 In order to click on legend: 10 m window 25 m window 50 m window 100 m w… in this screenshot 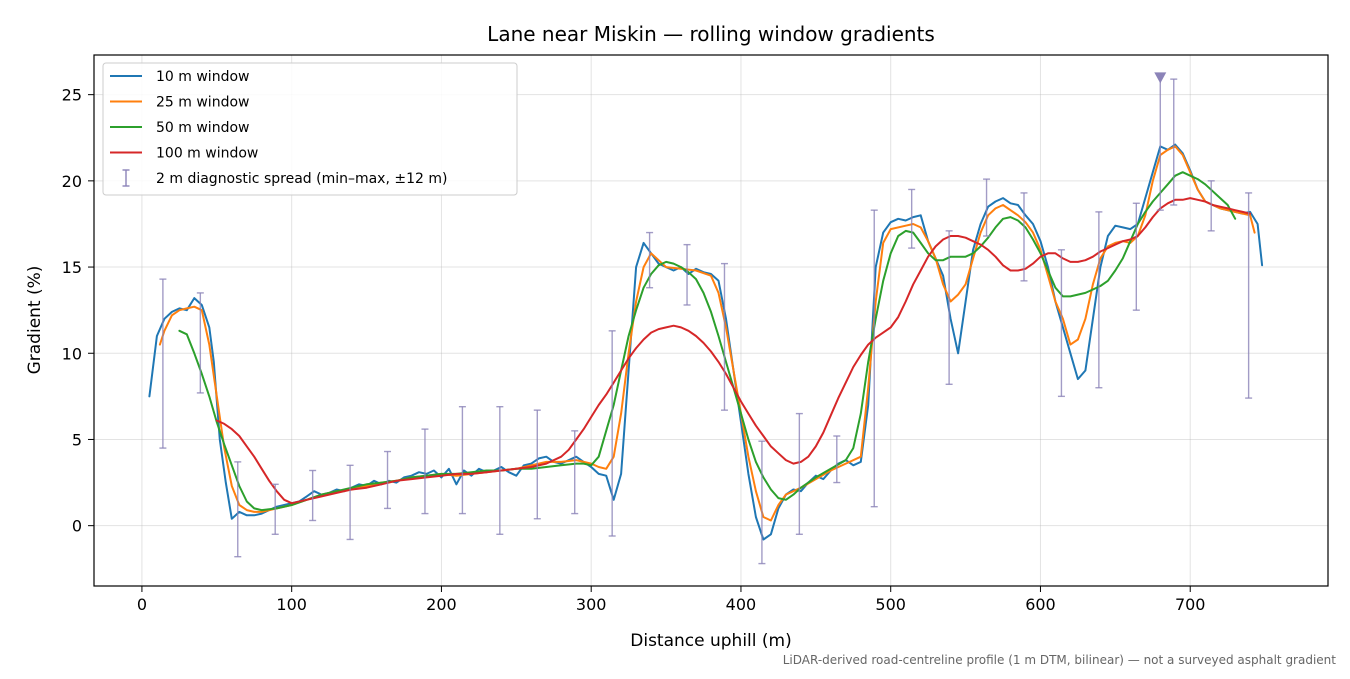, I will do `click(310, 129)`.